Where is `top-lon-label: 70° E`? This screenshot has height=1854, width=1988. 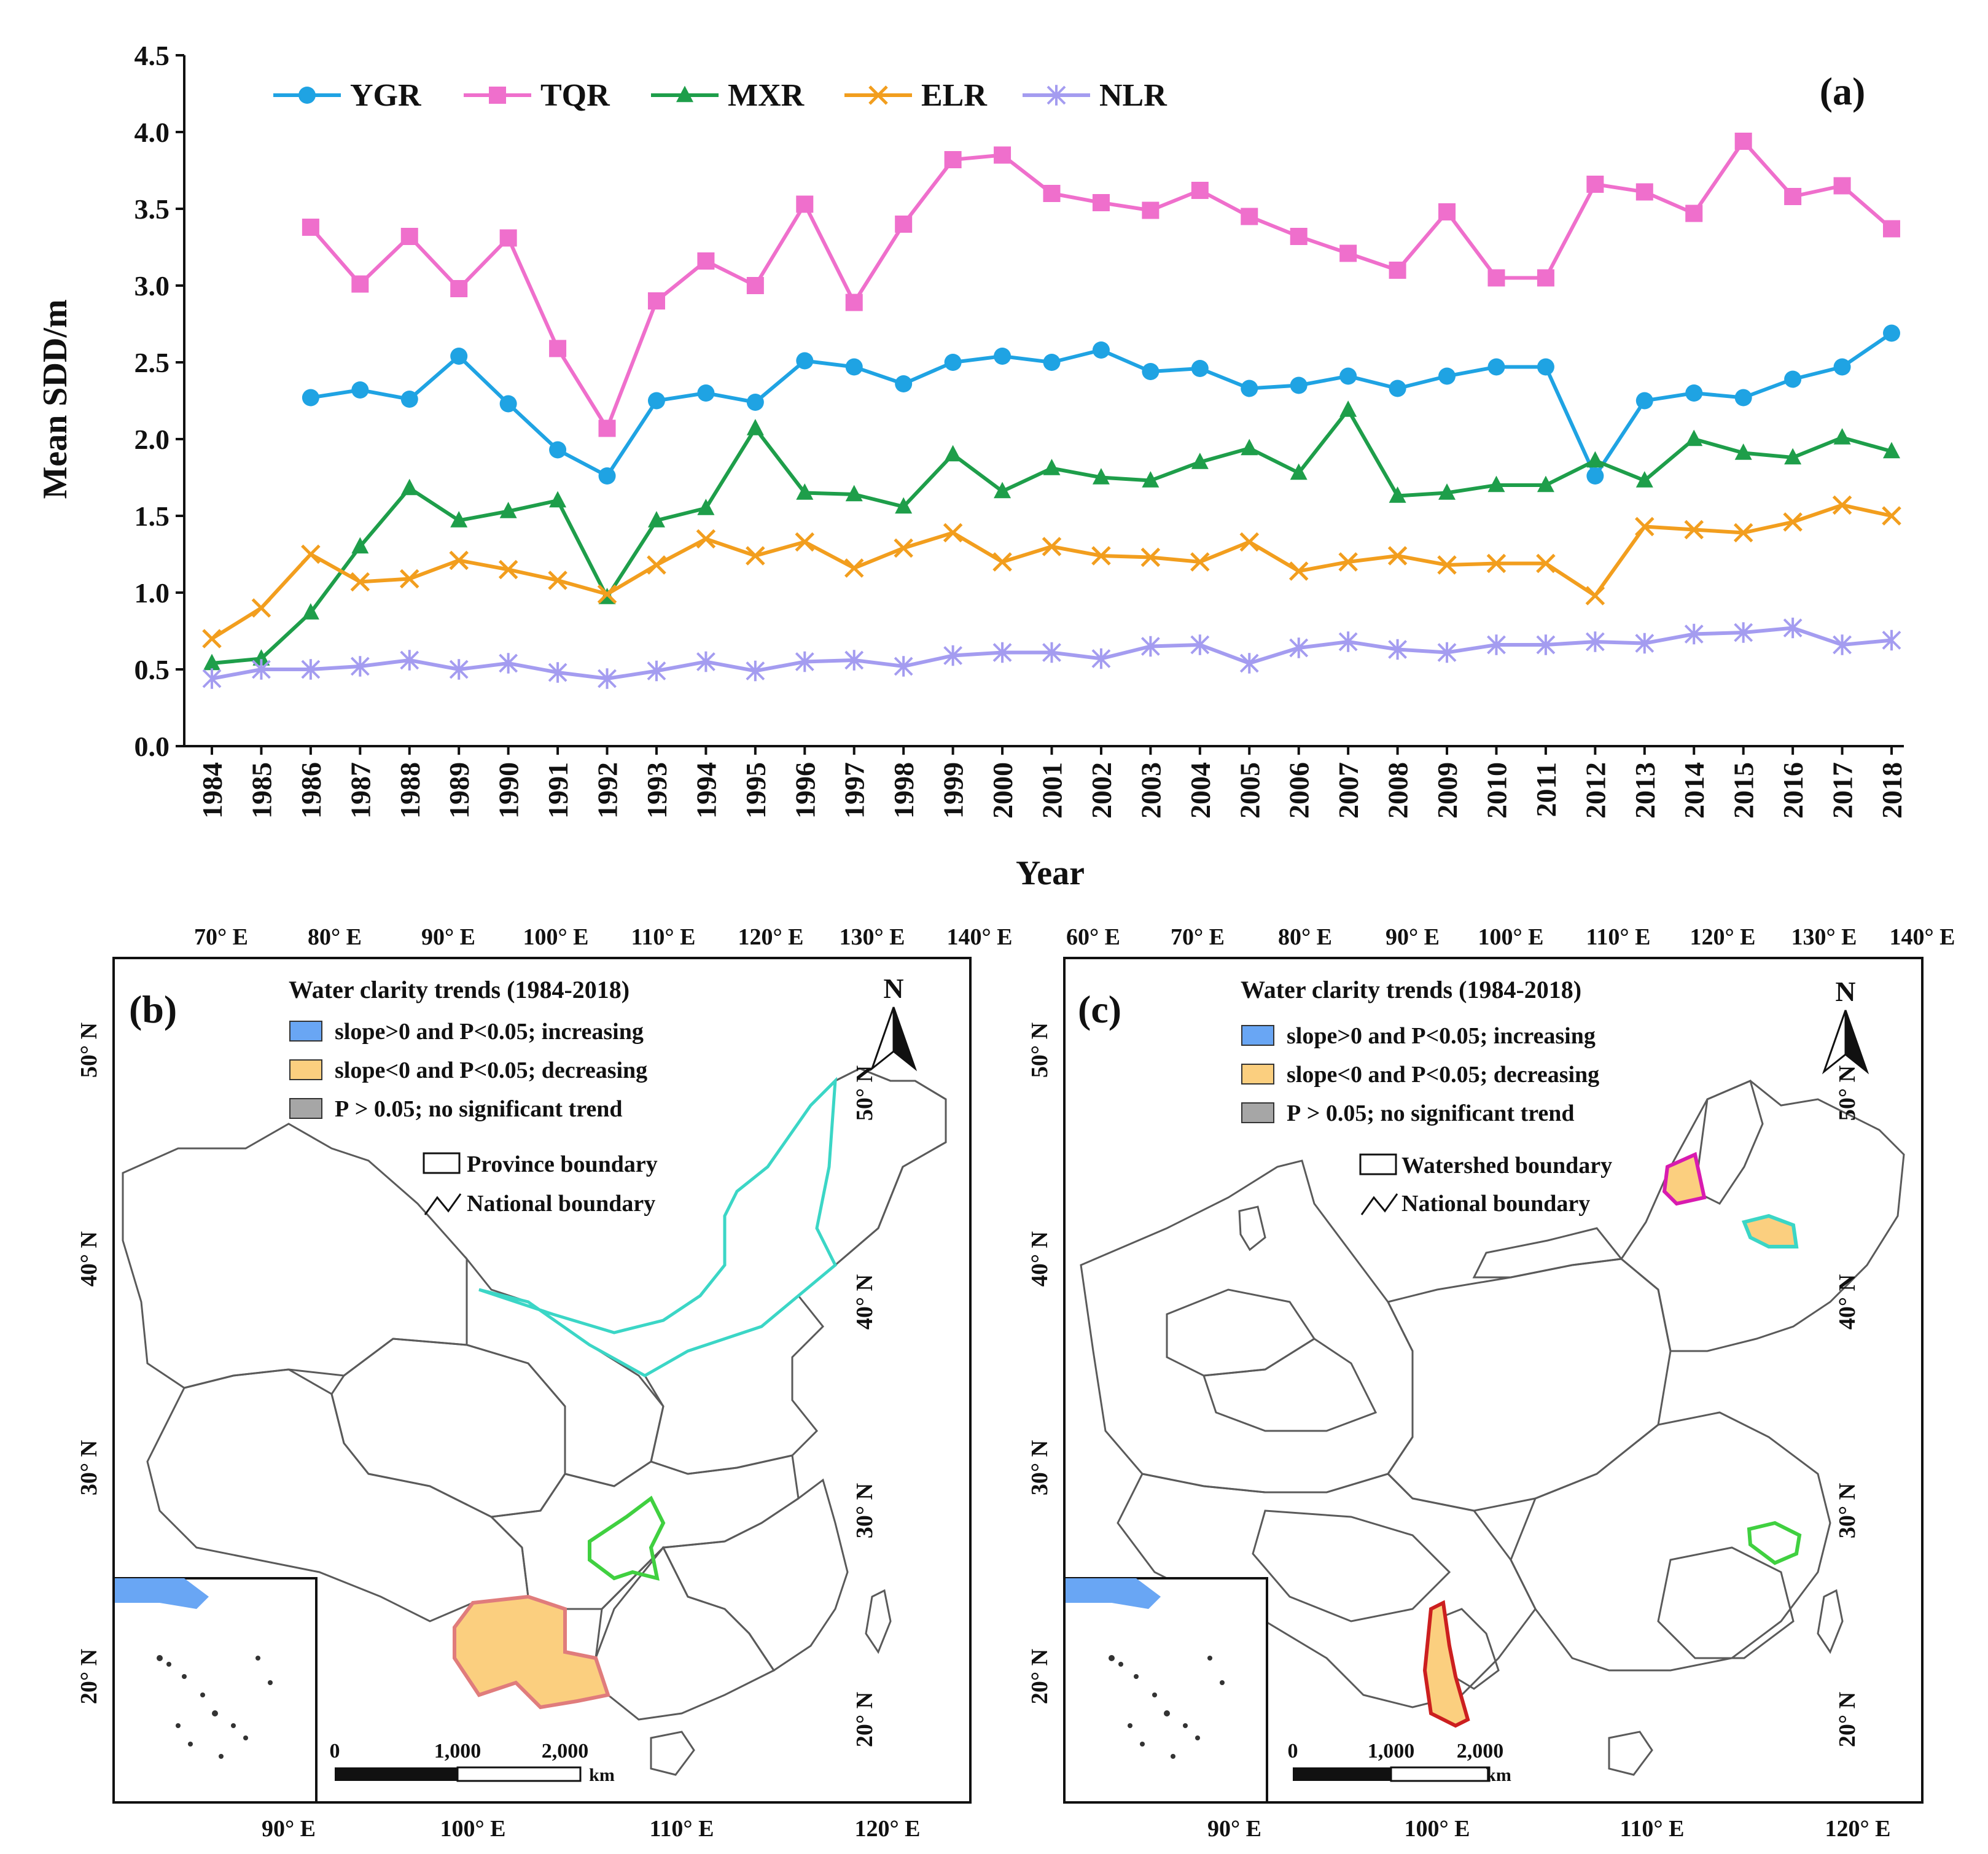 top-lon-label: 70° E is located at coordinates (1198, 937).